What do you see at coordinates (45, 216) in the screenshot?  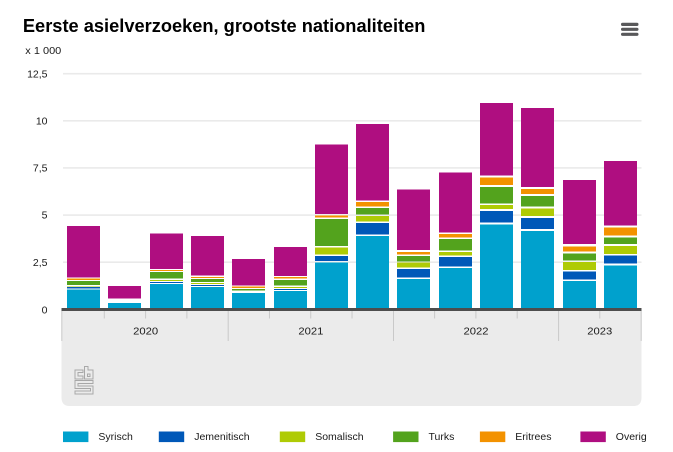 I see `svg-text: 5` at bounding box center [45, 216].